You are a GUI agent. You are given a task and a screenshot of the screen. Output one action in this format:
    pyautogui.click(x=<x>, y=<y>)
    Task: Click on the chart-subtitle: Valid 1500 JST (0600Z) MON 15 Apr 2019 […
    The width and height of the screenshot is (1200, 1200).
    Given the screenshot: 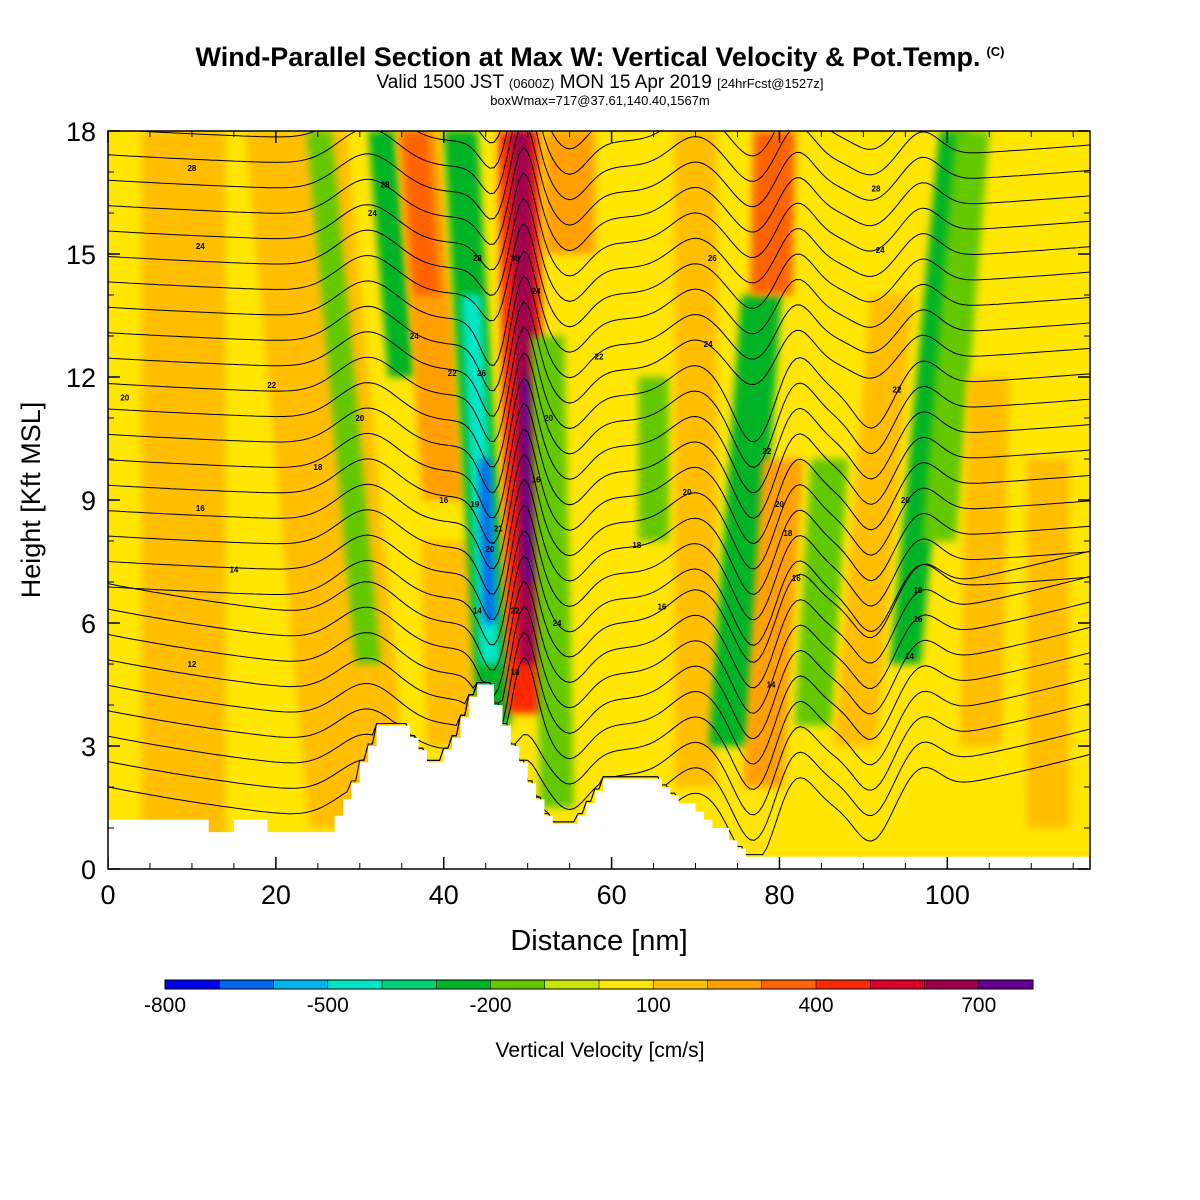 What is the action you would take?
    pyautogui.click(x=600, y=82)
    